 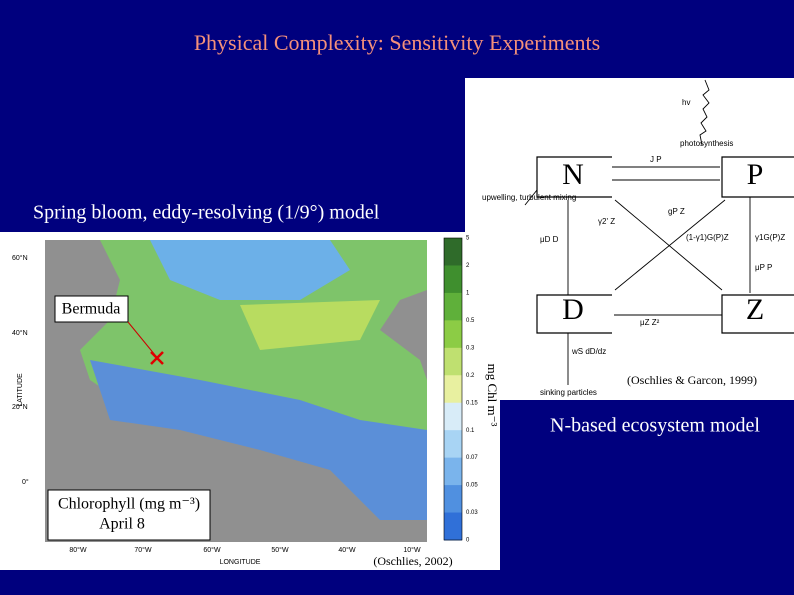 What do you see at coordinates (20, 390) in the screenshot?
I see `y-axis-label: LATITUDE` at bounding box center [20, 390].